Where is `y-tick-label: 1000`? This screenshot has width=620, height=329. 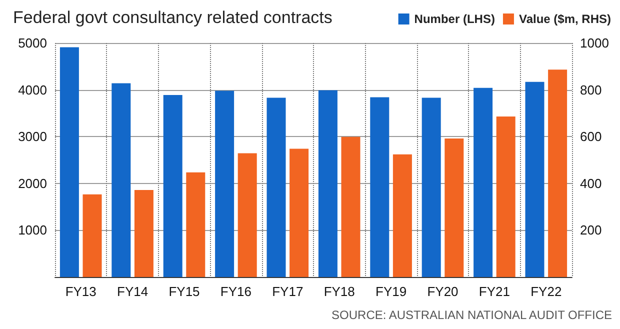
y-tick-label: 1000 is located at coordinates (32, 230).